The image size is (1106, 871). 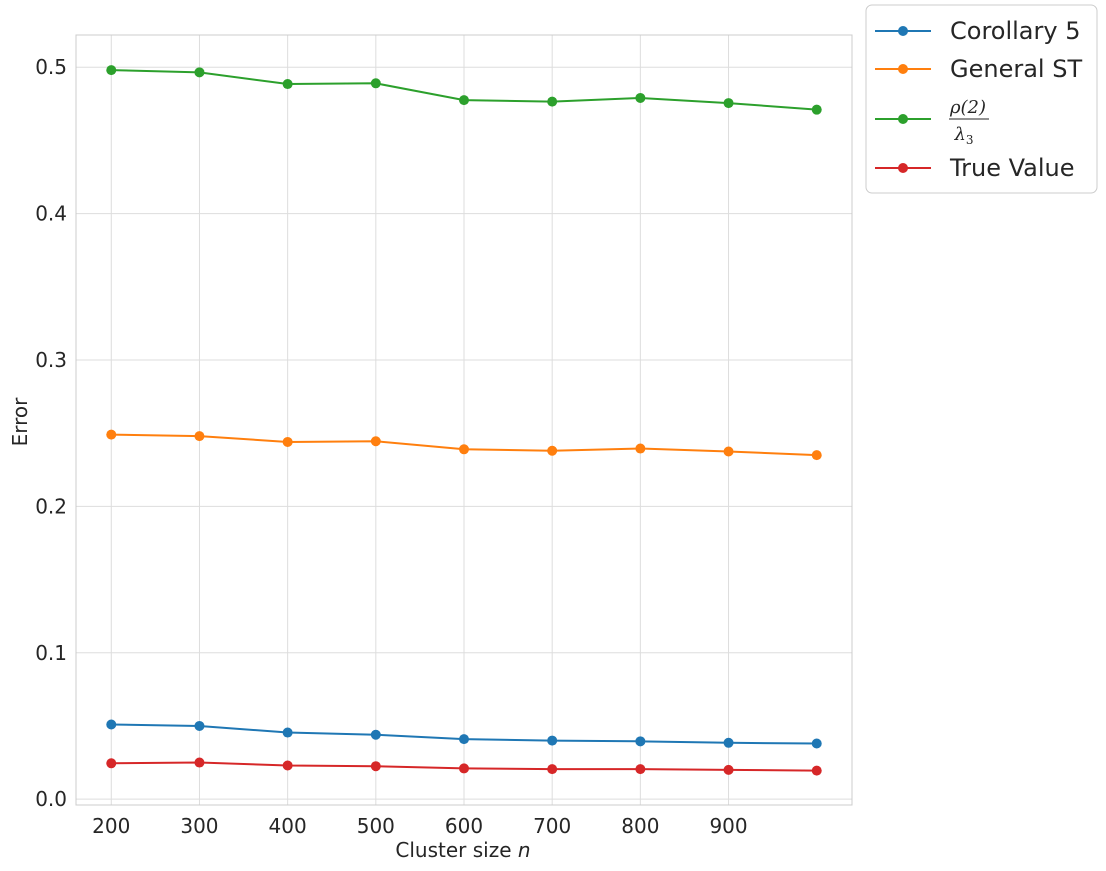 I want to click on legend-item: Corollary 5, so click(x=977, y=31).